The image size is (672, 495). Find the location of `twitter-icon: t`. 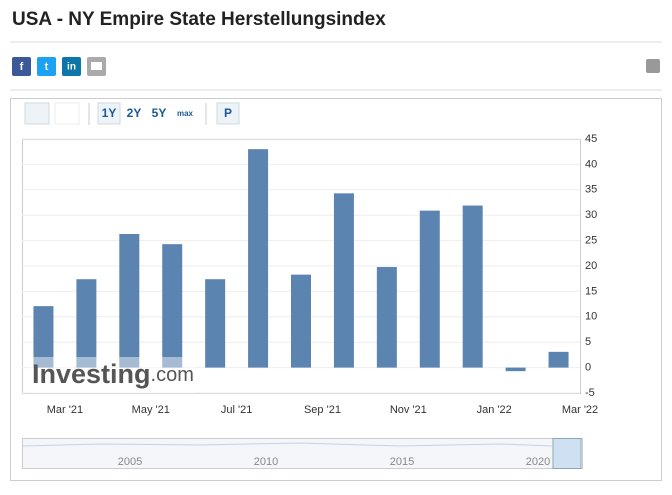

twitter-icon: t is located at coordinates (47, 67).